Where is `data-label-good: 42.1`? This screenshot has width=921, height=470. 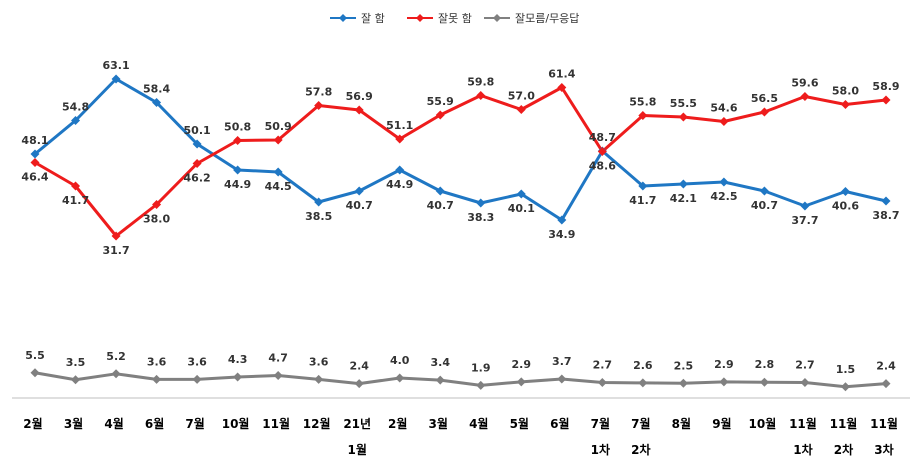 data-label-good: 42.1 is located at coordinates (683, 198).